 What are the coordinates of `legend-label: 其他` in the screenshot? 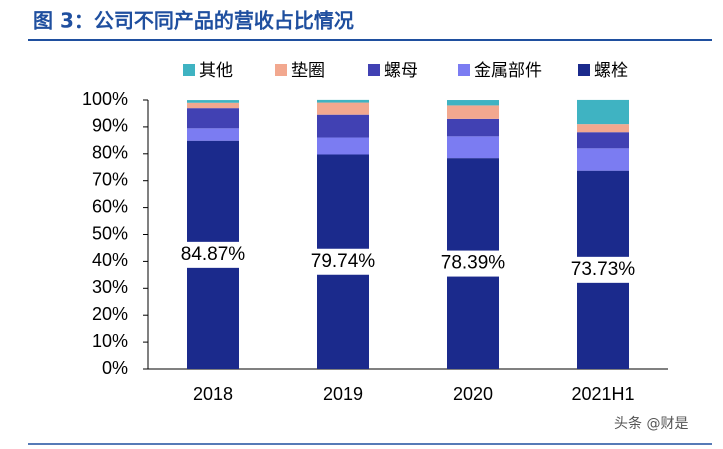 It's located at (216, 71).